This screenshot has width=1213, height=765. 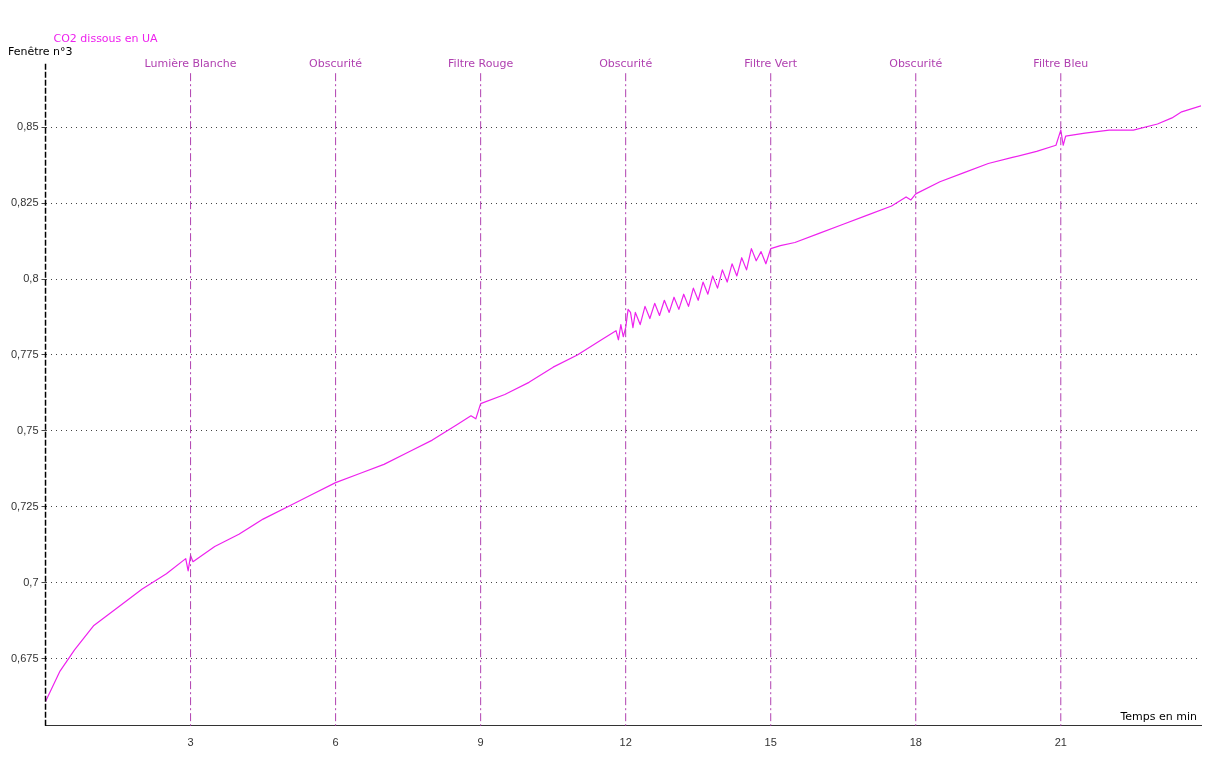 What do you see at coordinates (335, 742) in the screenshot?
I see `x-tick-label: 6` at bounding box center [335, 742].